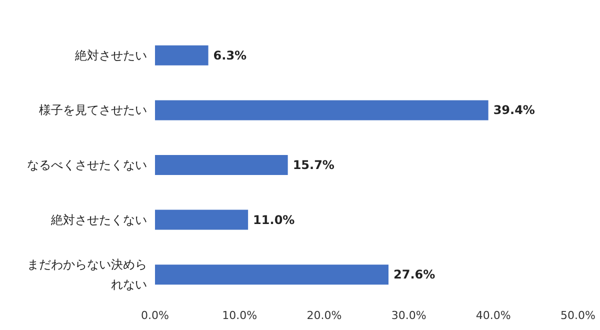 Image resolution: width=600 pixels, height=330 pixels. I want to click on y-tick-label: 絶対させたくない, so click(98, 219).